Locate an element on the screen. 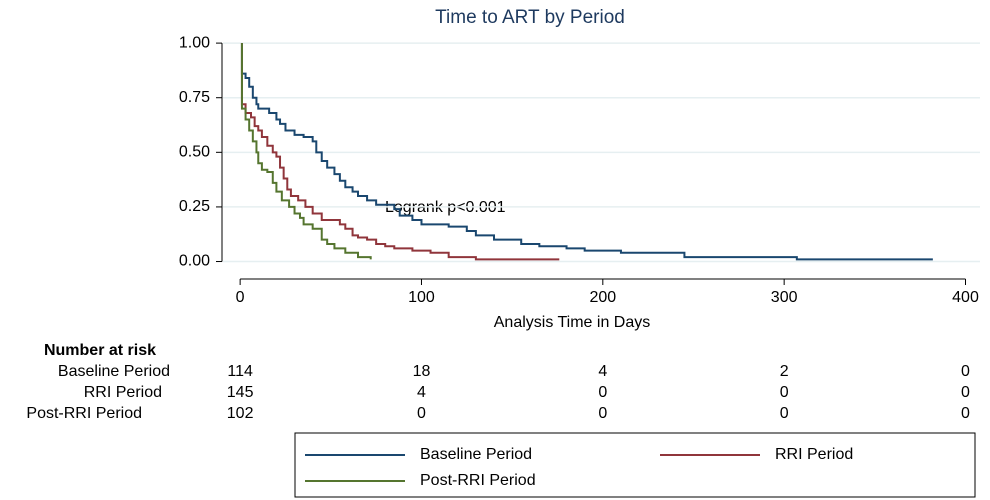 The image size is (990, 500). x-tick-label: 100 is located at coordinates (421, 297).